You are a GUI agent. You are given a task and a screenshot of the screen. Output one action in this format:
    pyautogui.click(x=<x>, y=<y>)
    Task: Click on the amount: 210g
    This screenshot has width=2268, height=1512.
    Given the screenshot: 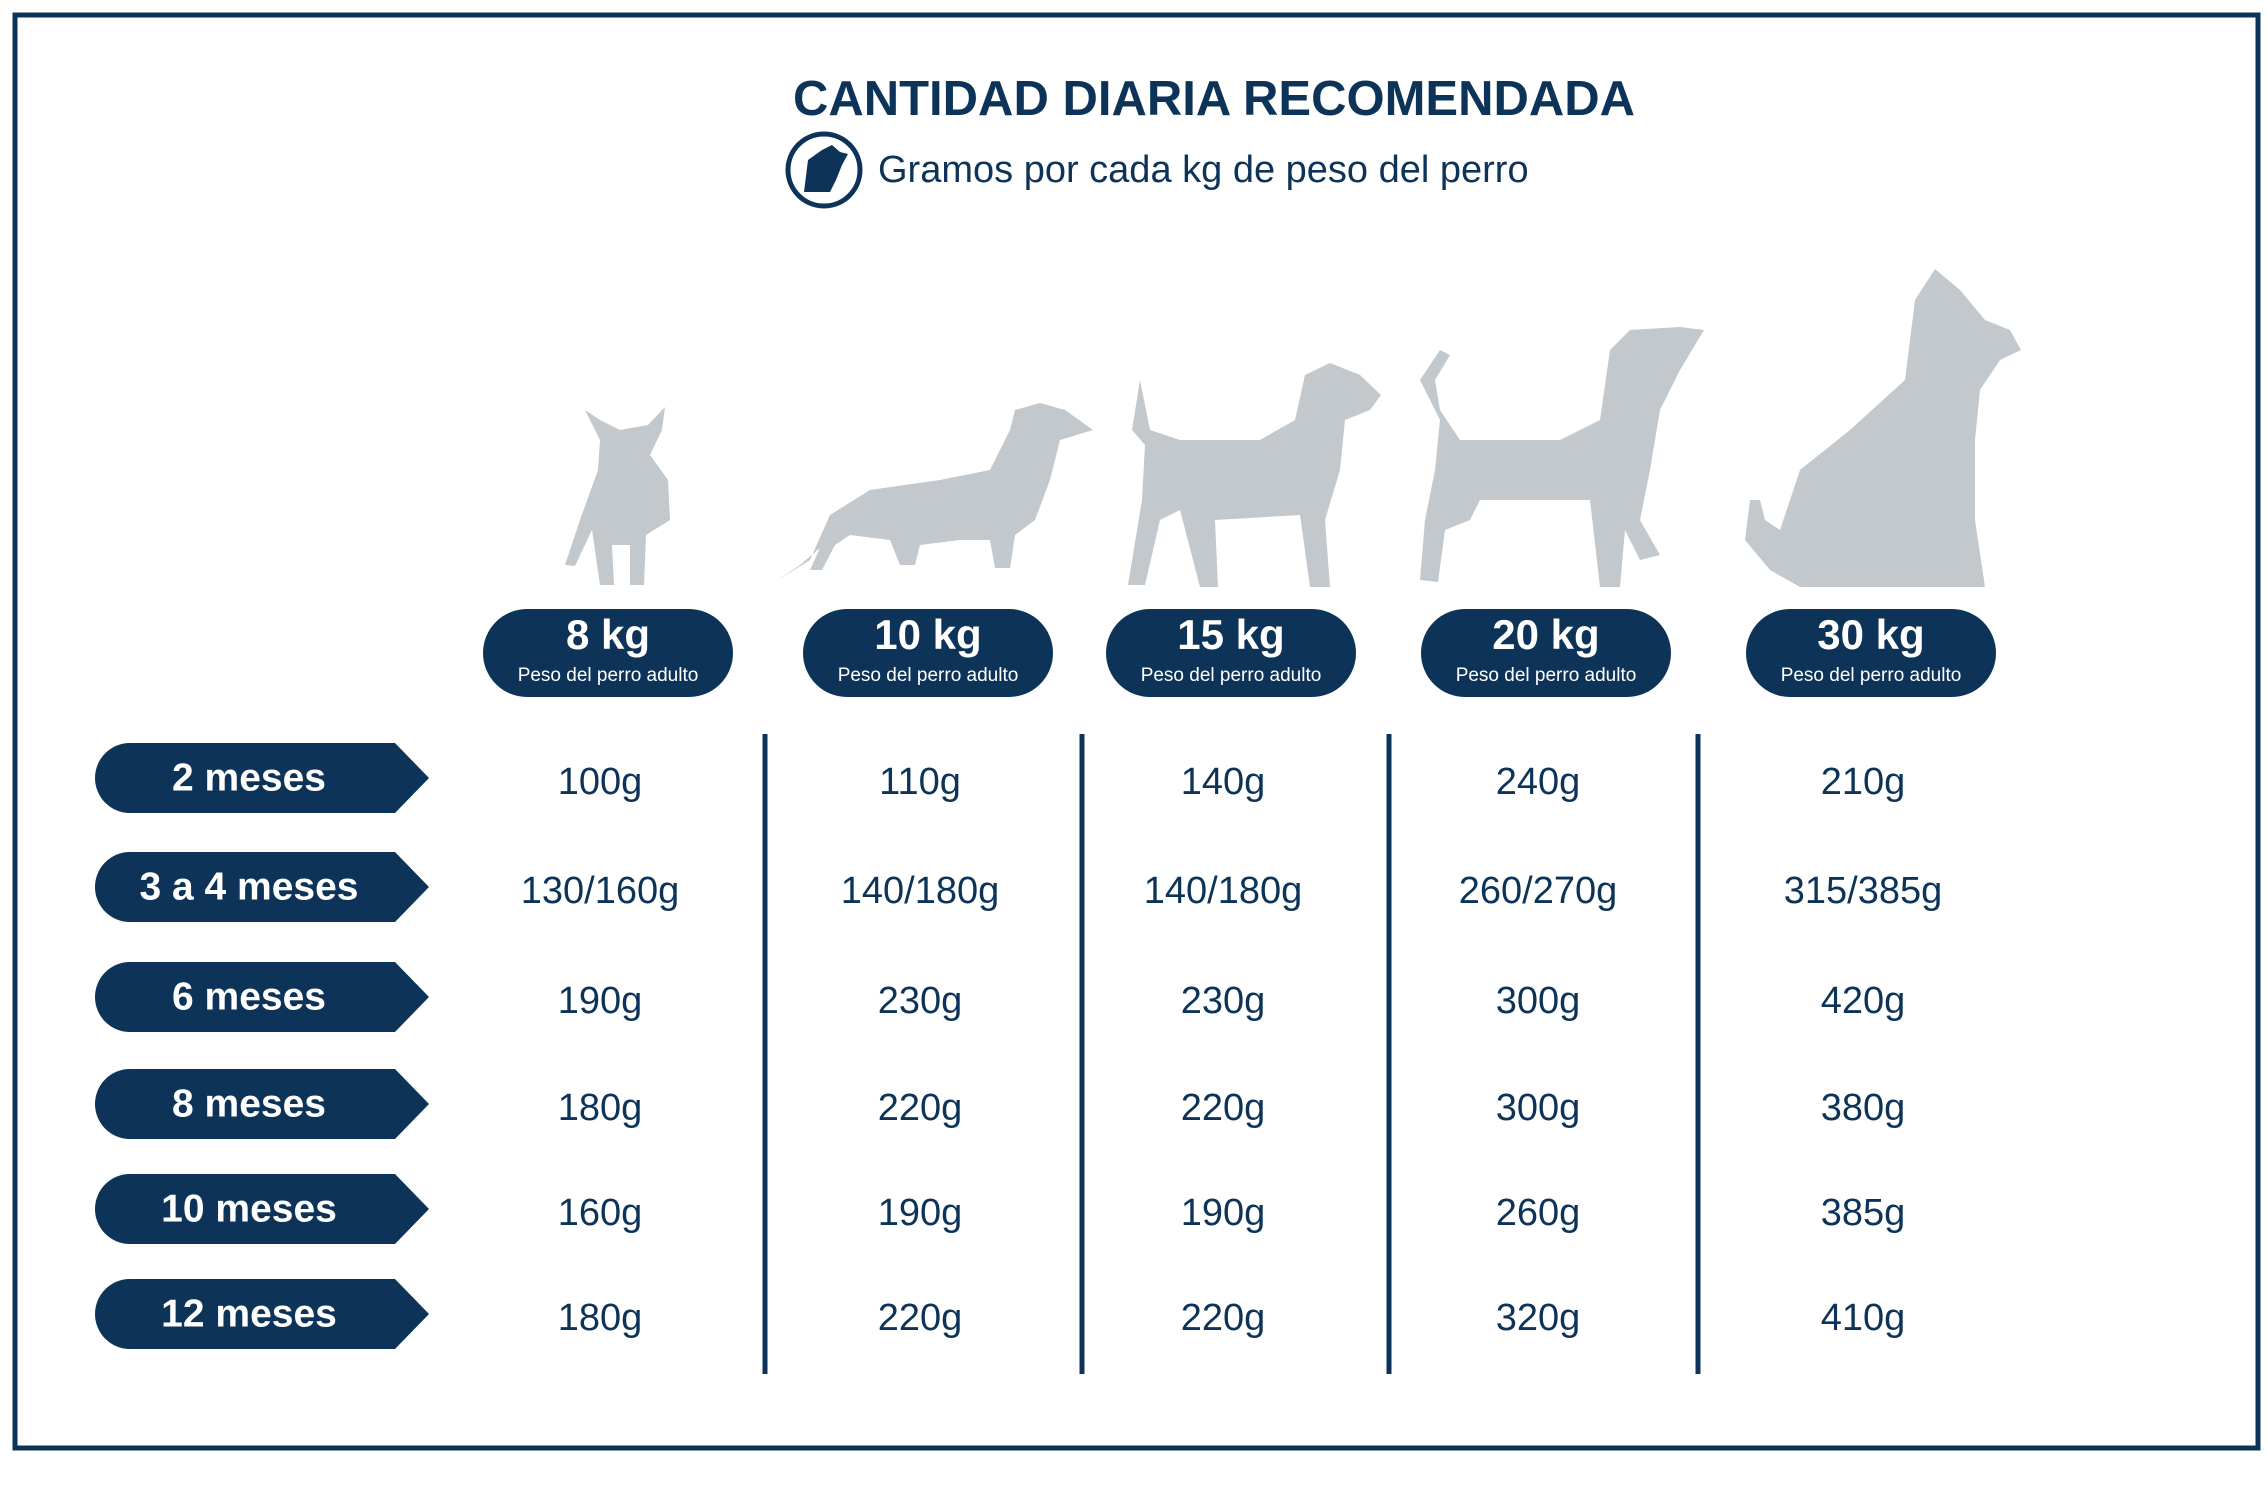 What is the action you would take?
    pyautogui.click(x=1863, y=782)
    